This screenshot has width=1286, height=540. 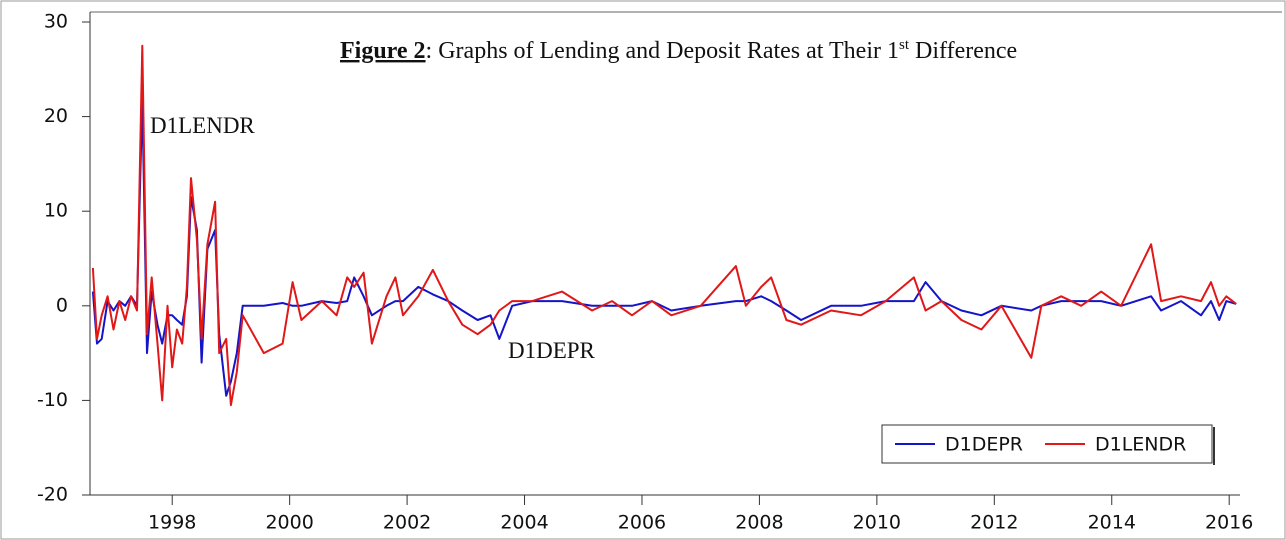 I want to click on x-tick-label: 2016, so click(x=1229, y=523).